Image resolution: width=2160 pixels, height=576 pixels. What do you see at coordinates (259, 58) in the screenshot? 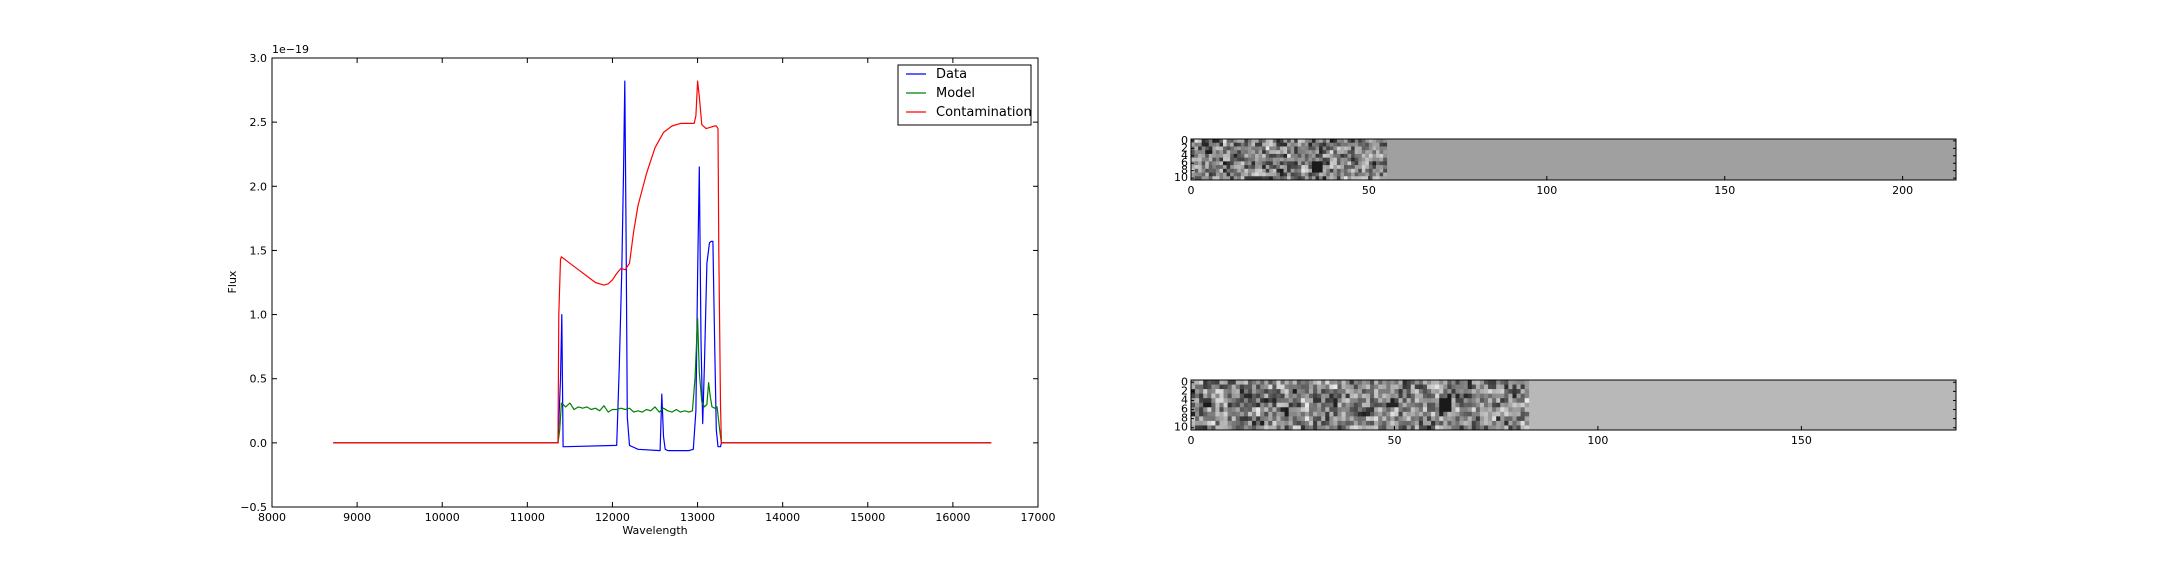
I see `y-tick-label: 3.0` at bounding box center [259, 58].